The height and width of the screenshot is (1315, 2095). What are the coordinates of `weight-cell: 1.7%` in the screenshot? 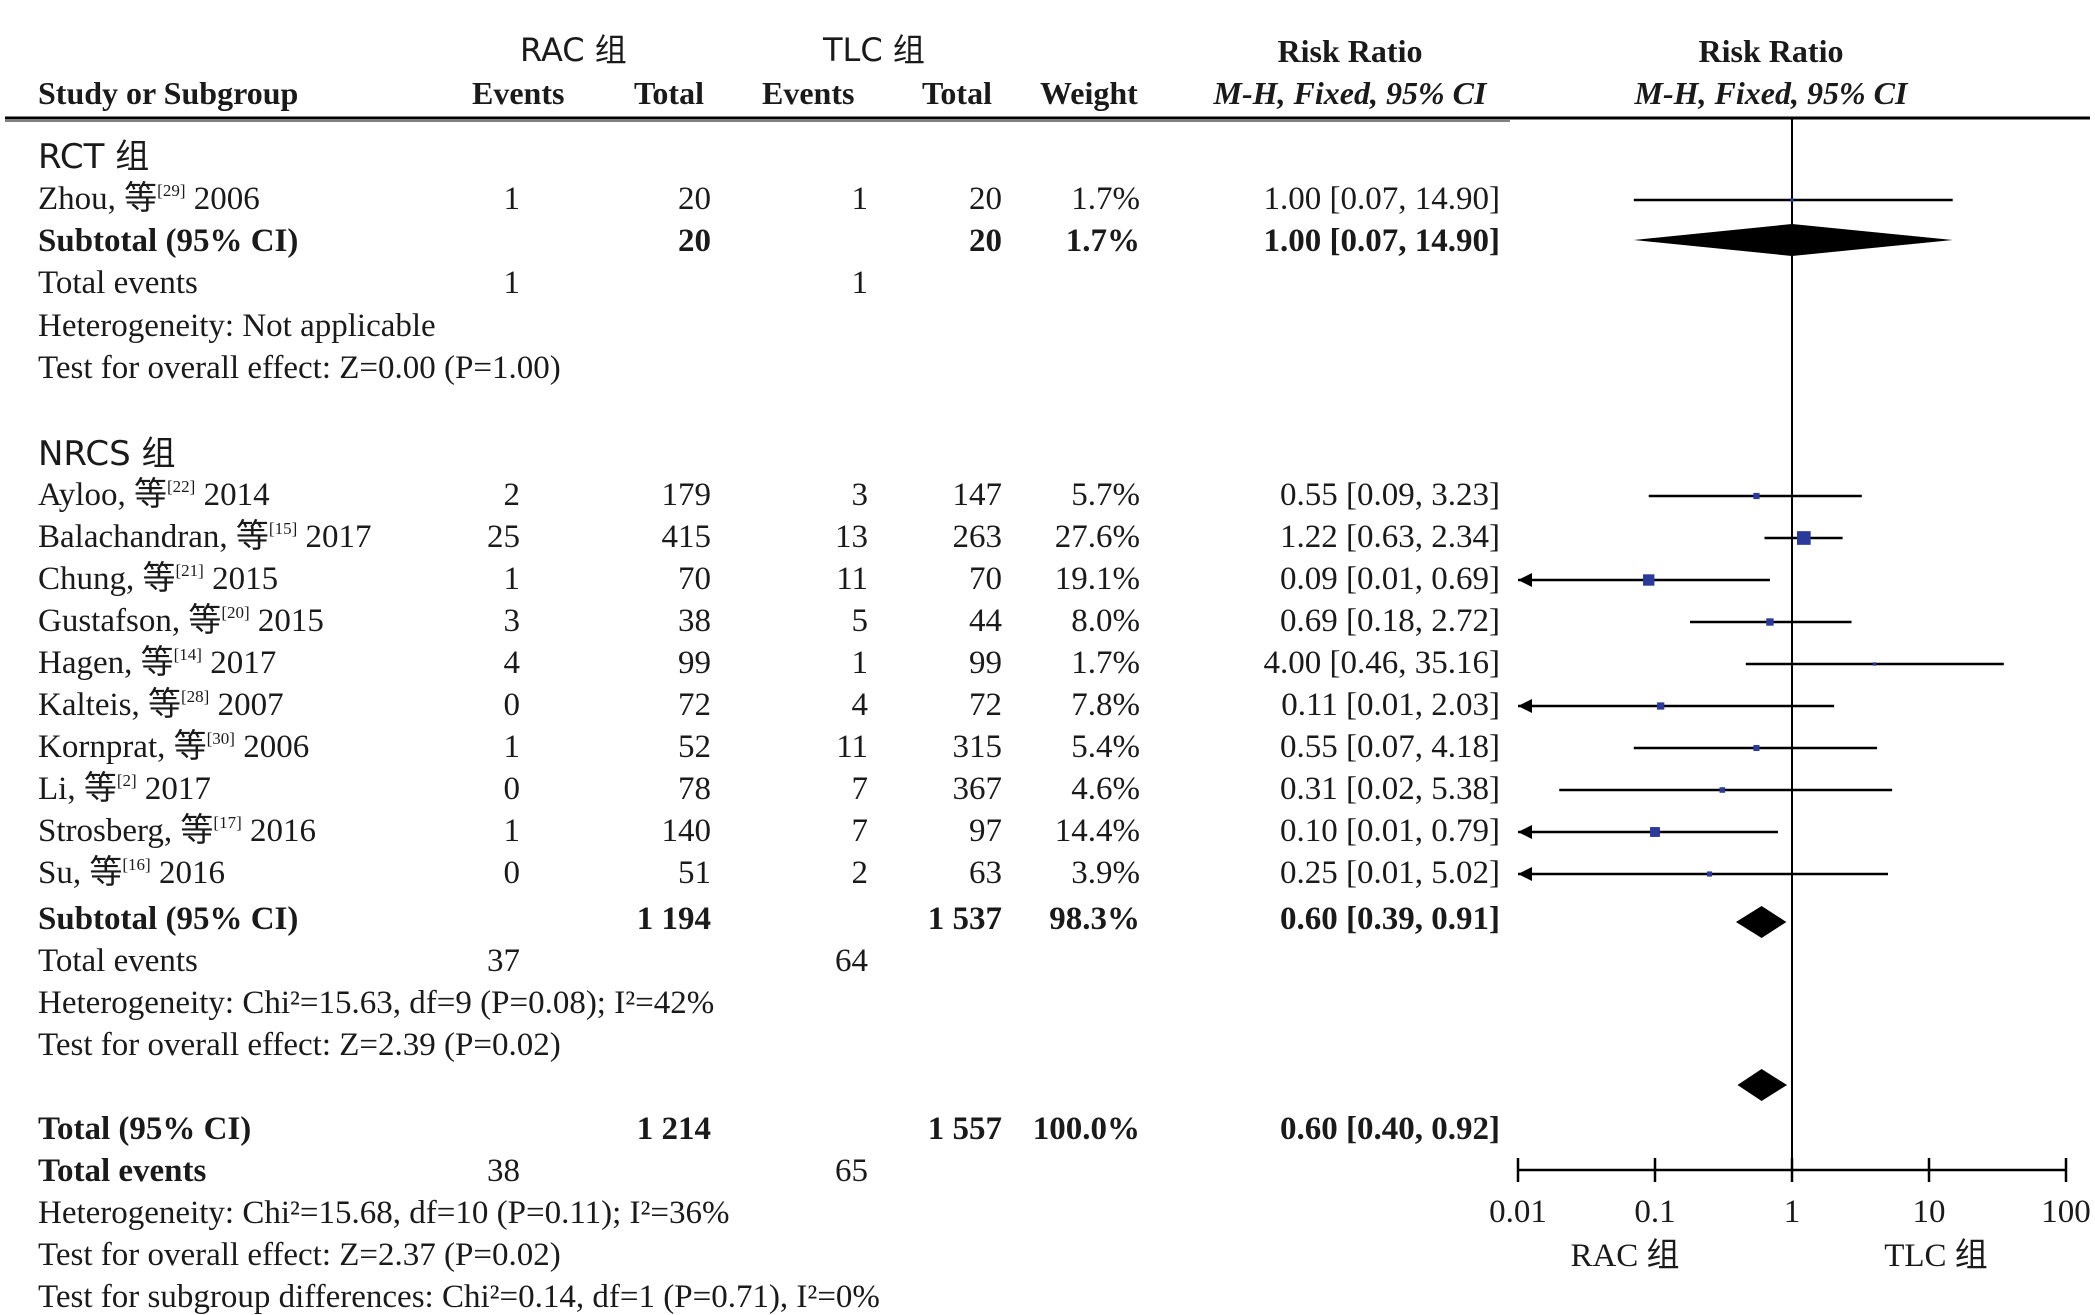 It's located at (1102, 241).